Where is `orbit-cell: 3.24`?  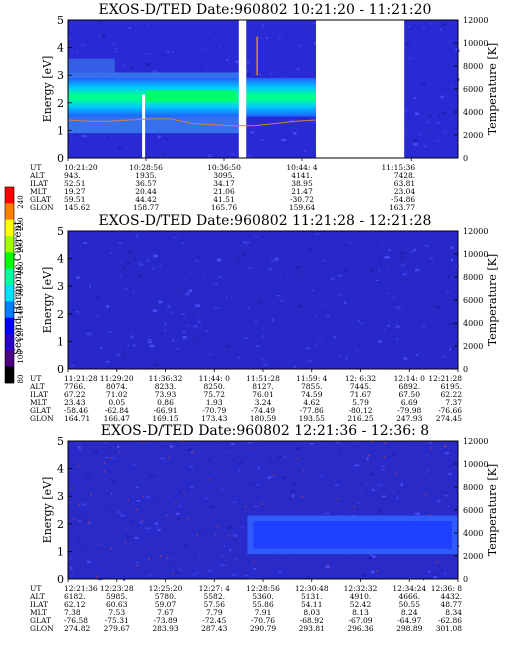 orbit-cell: 3.24 is located at coordinates (263, 402).